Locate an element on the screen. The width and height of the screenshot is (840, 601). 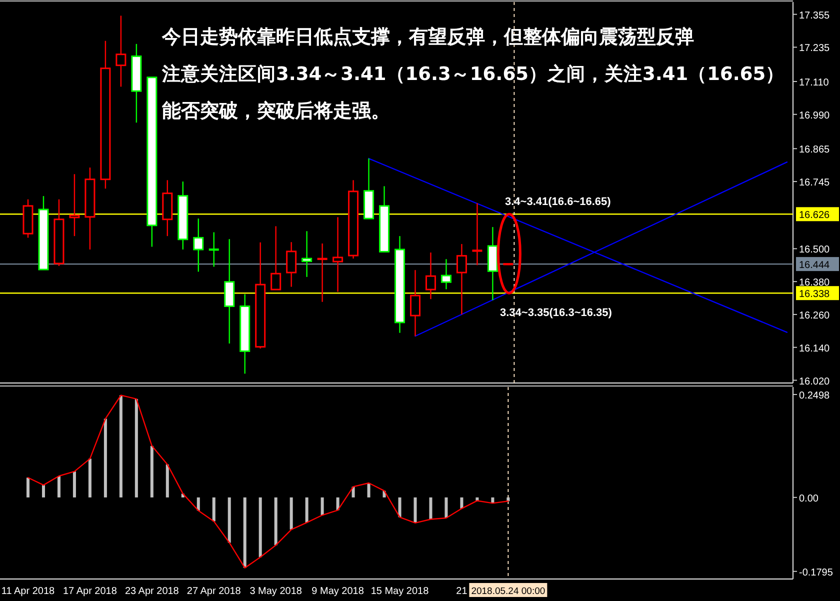
y-tick-label: 16.140 is located at coordinates (814, 348).